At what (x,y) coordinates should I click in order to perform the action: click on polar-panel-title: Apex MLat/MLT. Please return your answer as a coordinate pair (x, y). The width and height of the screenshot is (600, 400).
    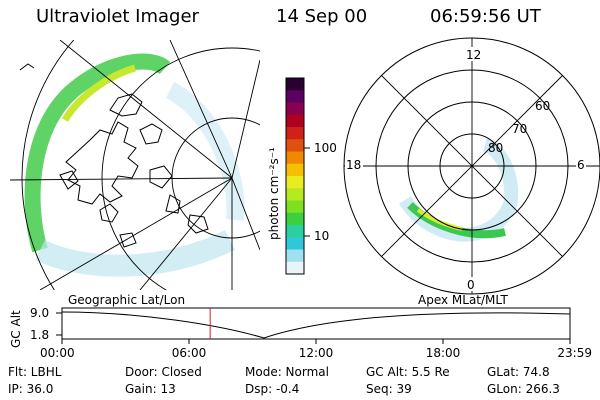
    Looking at the image, I should click on (463, 300).